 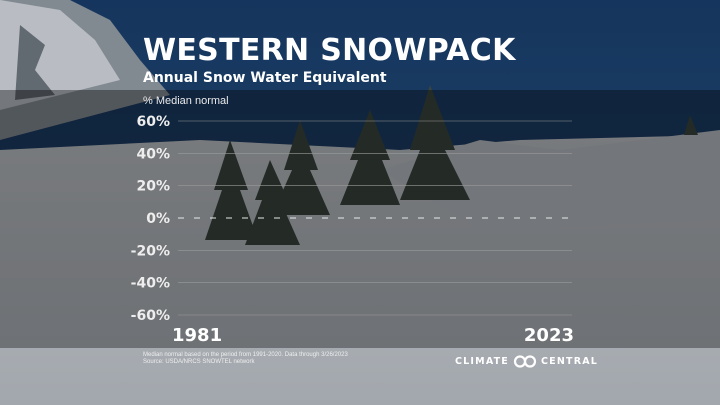 I want to click on logo-text-left: CLIMATE, so click(x=482, y=361).